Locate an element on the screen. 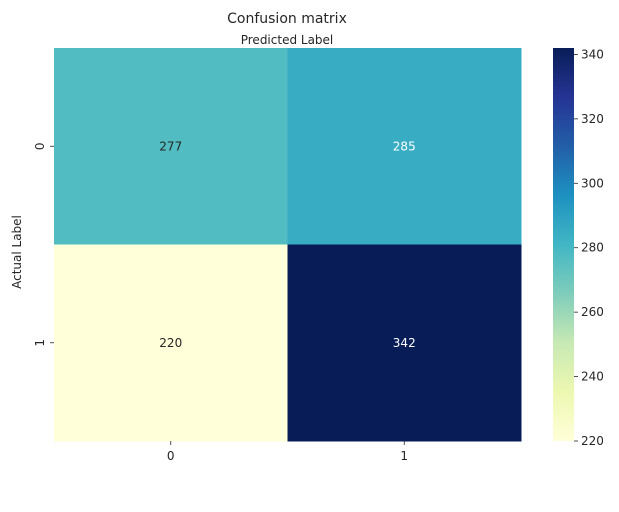 The image size is (619, 512). cell-value-label-0-1: 285 is located at coordinates (404, 146).